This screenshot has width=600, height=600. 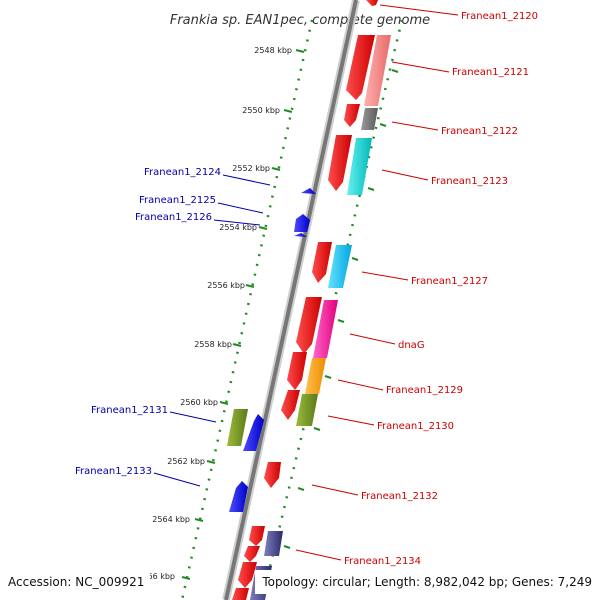 I want to click on tick-label: 2550 kbp, so click(x=261, y=110).